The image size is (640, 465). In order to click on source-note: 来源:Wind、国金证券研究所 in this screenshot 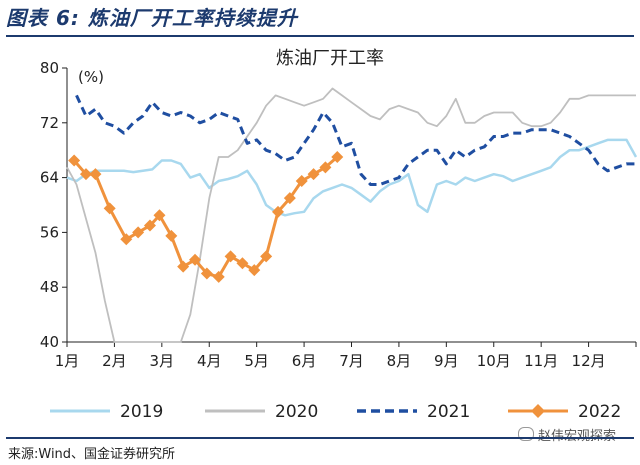, I will do `click(92, 454)`.